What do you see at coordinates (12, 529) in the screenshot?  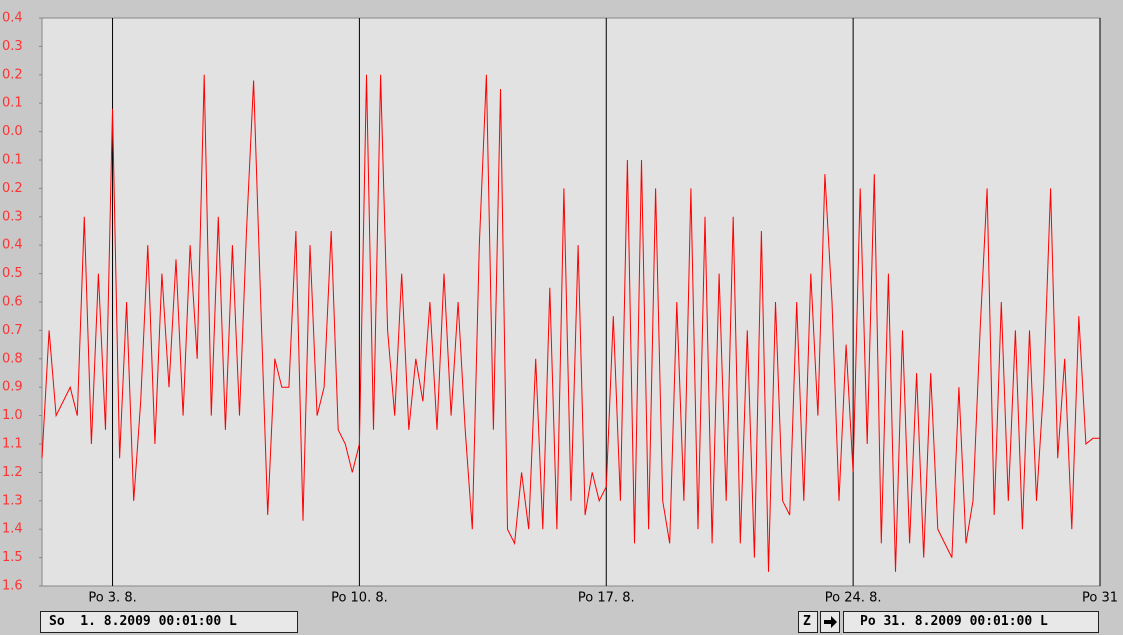 I see `y-tick-label: 1.4` at bounding box center [12, 529].